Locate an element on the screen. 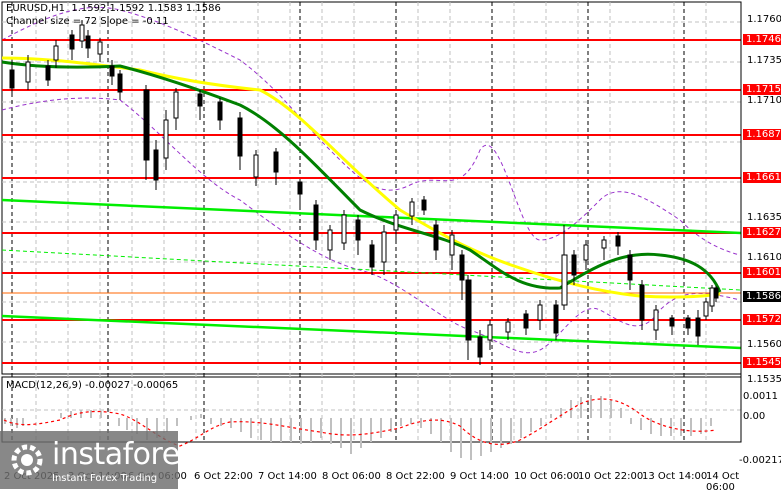 The image size is (781, 493). brand-tagline: Instant Forex Trading is located at coordinates (105, 478).